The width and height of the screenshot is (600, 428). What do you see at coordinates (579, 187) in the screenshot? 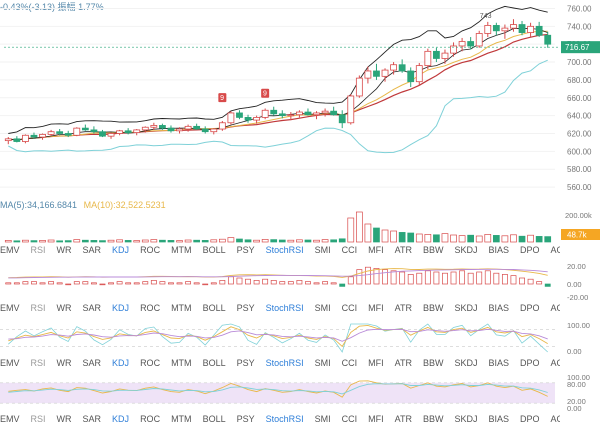
I see `price-tick-label: 560.00` at bounding box center [579, 187].